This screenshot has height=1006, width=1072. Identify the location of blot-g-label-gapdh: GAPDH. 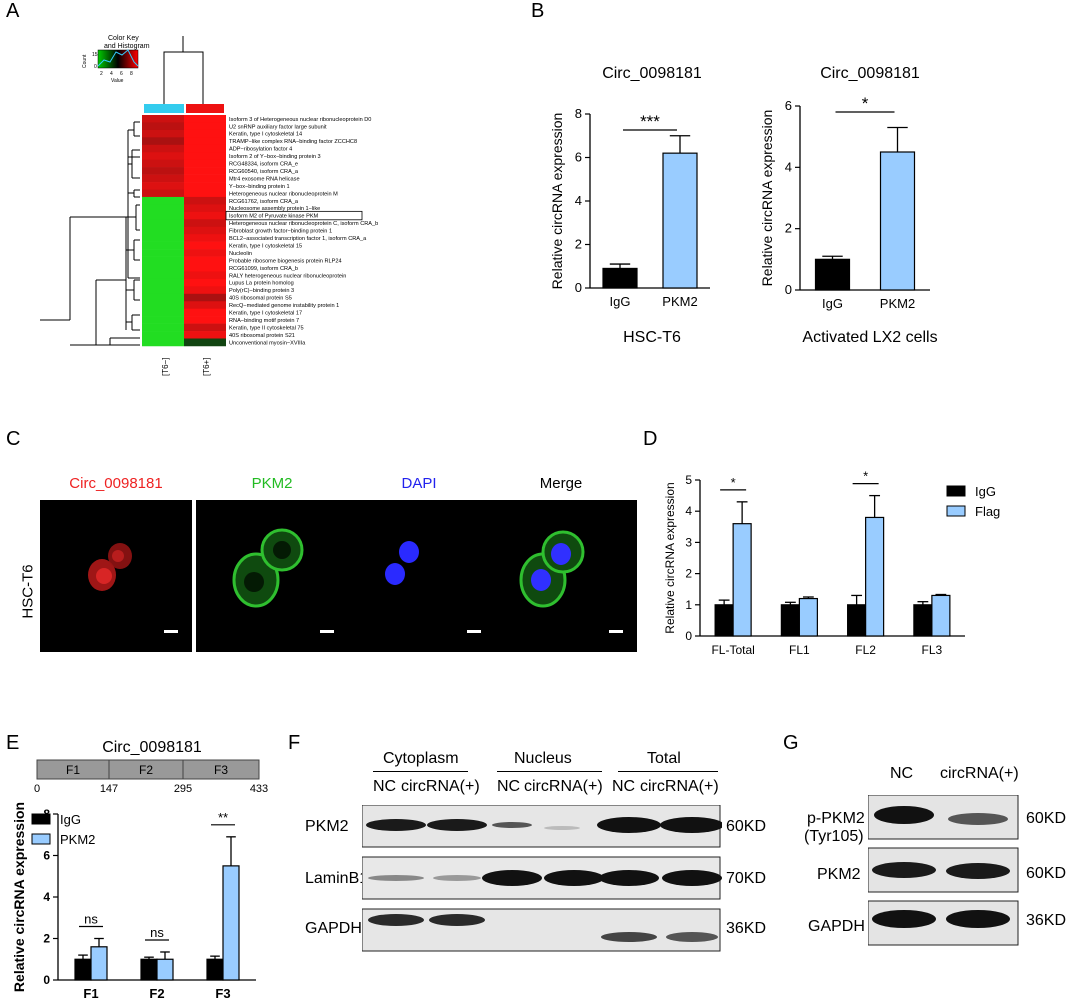
(836, 926).